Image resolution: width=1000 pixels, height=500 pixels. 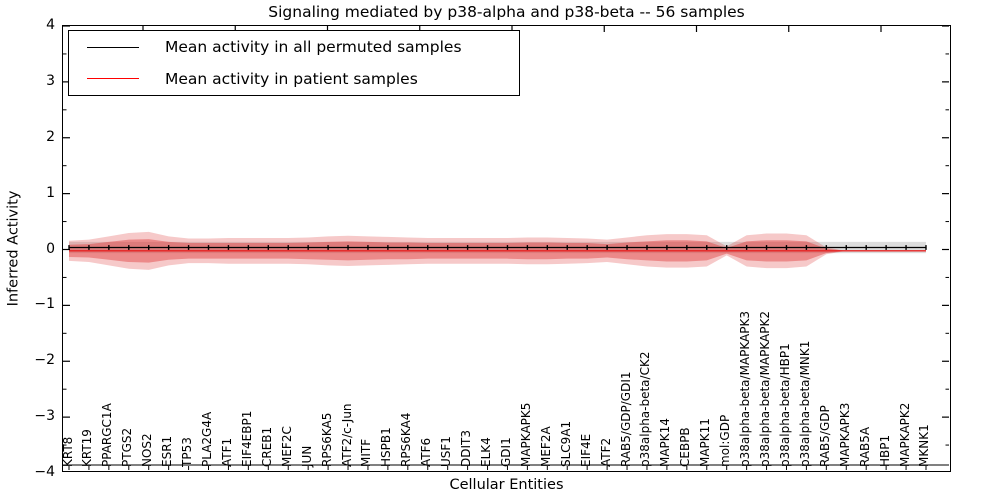 I want to click on x-tick-label: MAPKAPK5, so click(x=525, y=434).